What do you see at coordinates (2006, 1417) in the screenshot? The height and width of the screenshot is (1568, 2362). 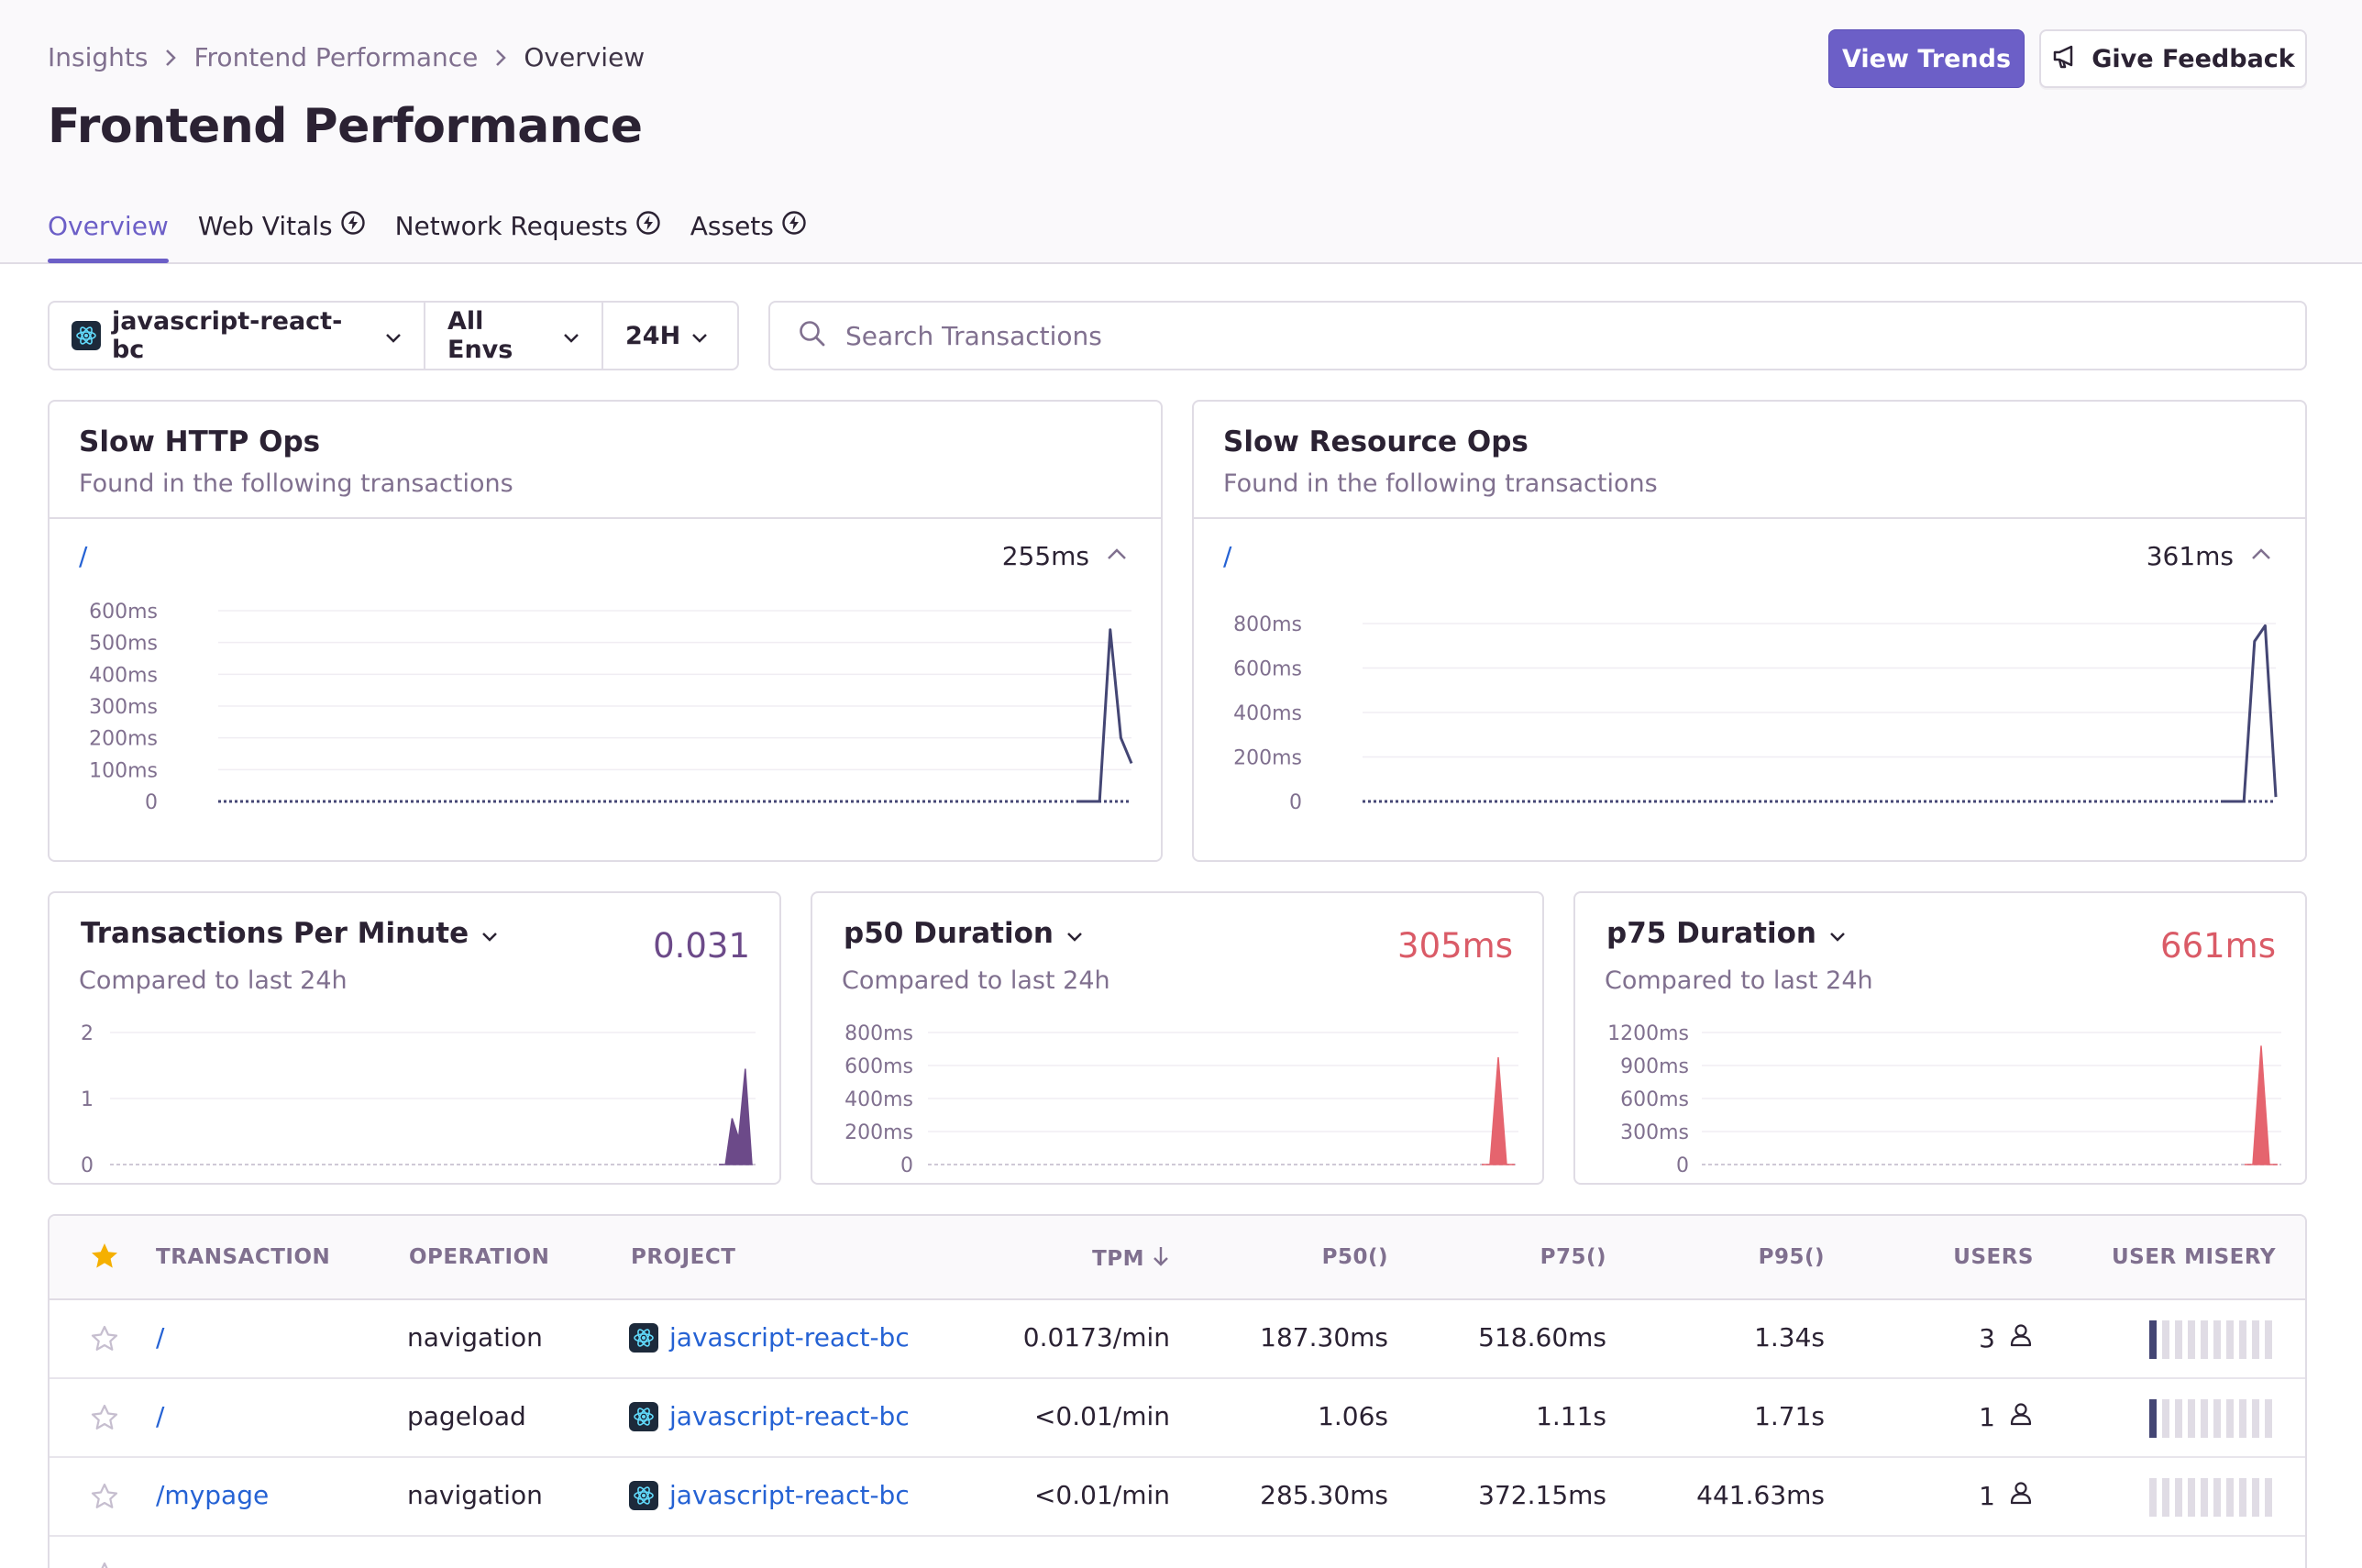 I see `users-cell: 1` at bounding box center [2006, 1417].